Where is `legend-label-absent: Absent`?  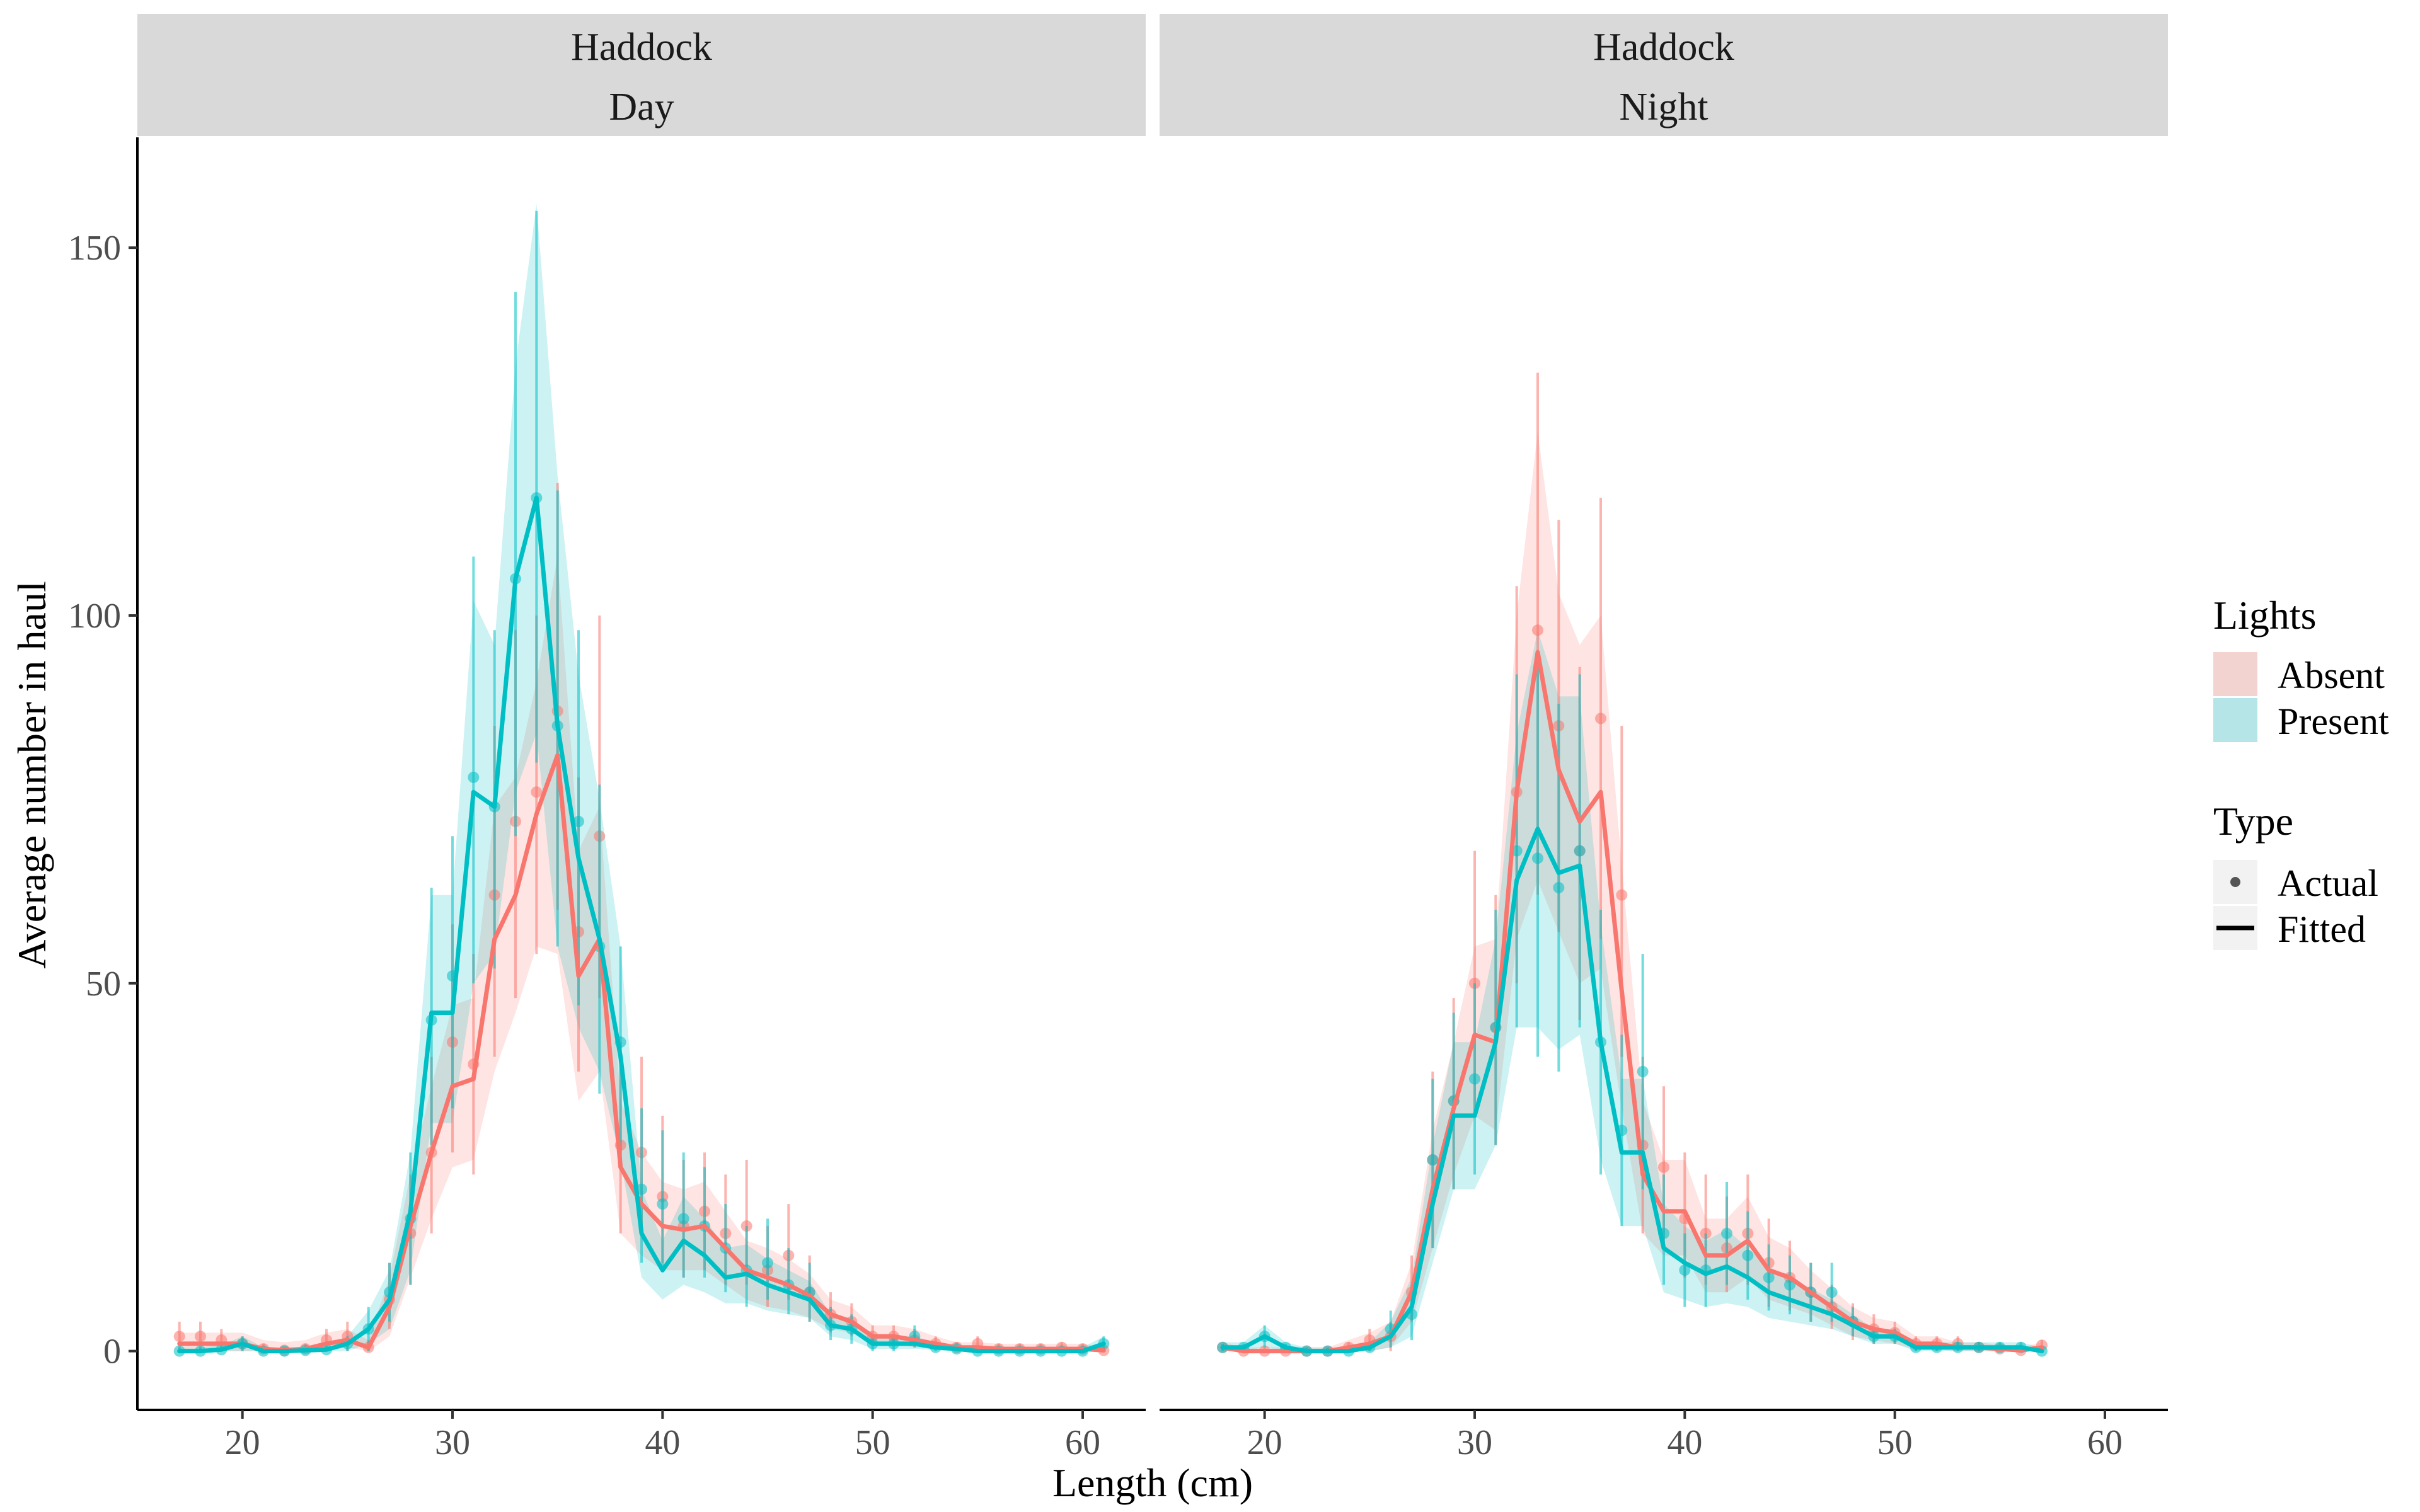 legend-label-absent: Absent is located at coordinates (2331, 675).